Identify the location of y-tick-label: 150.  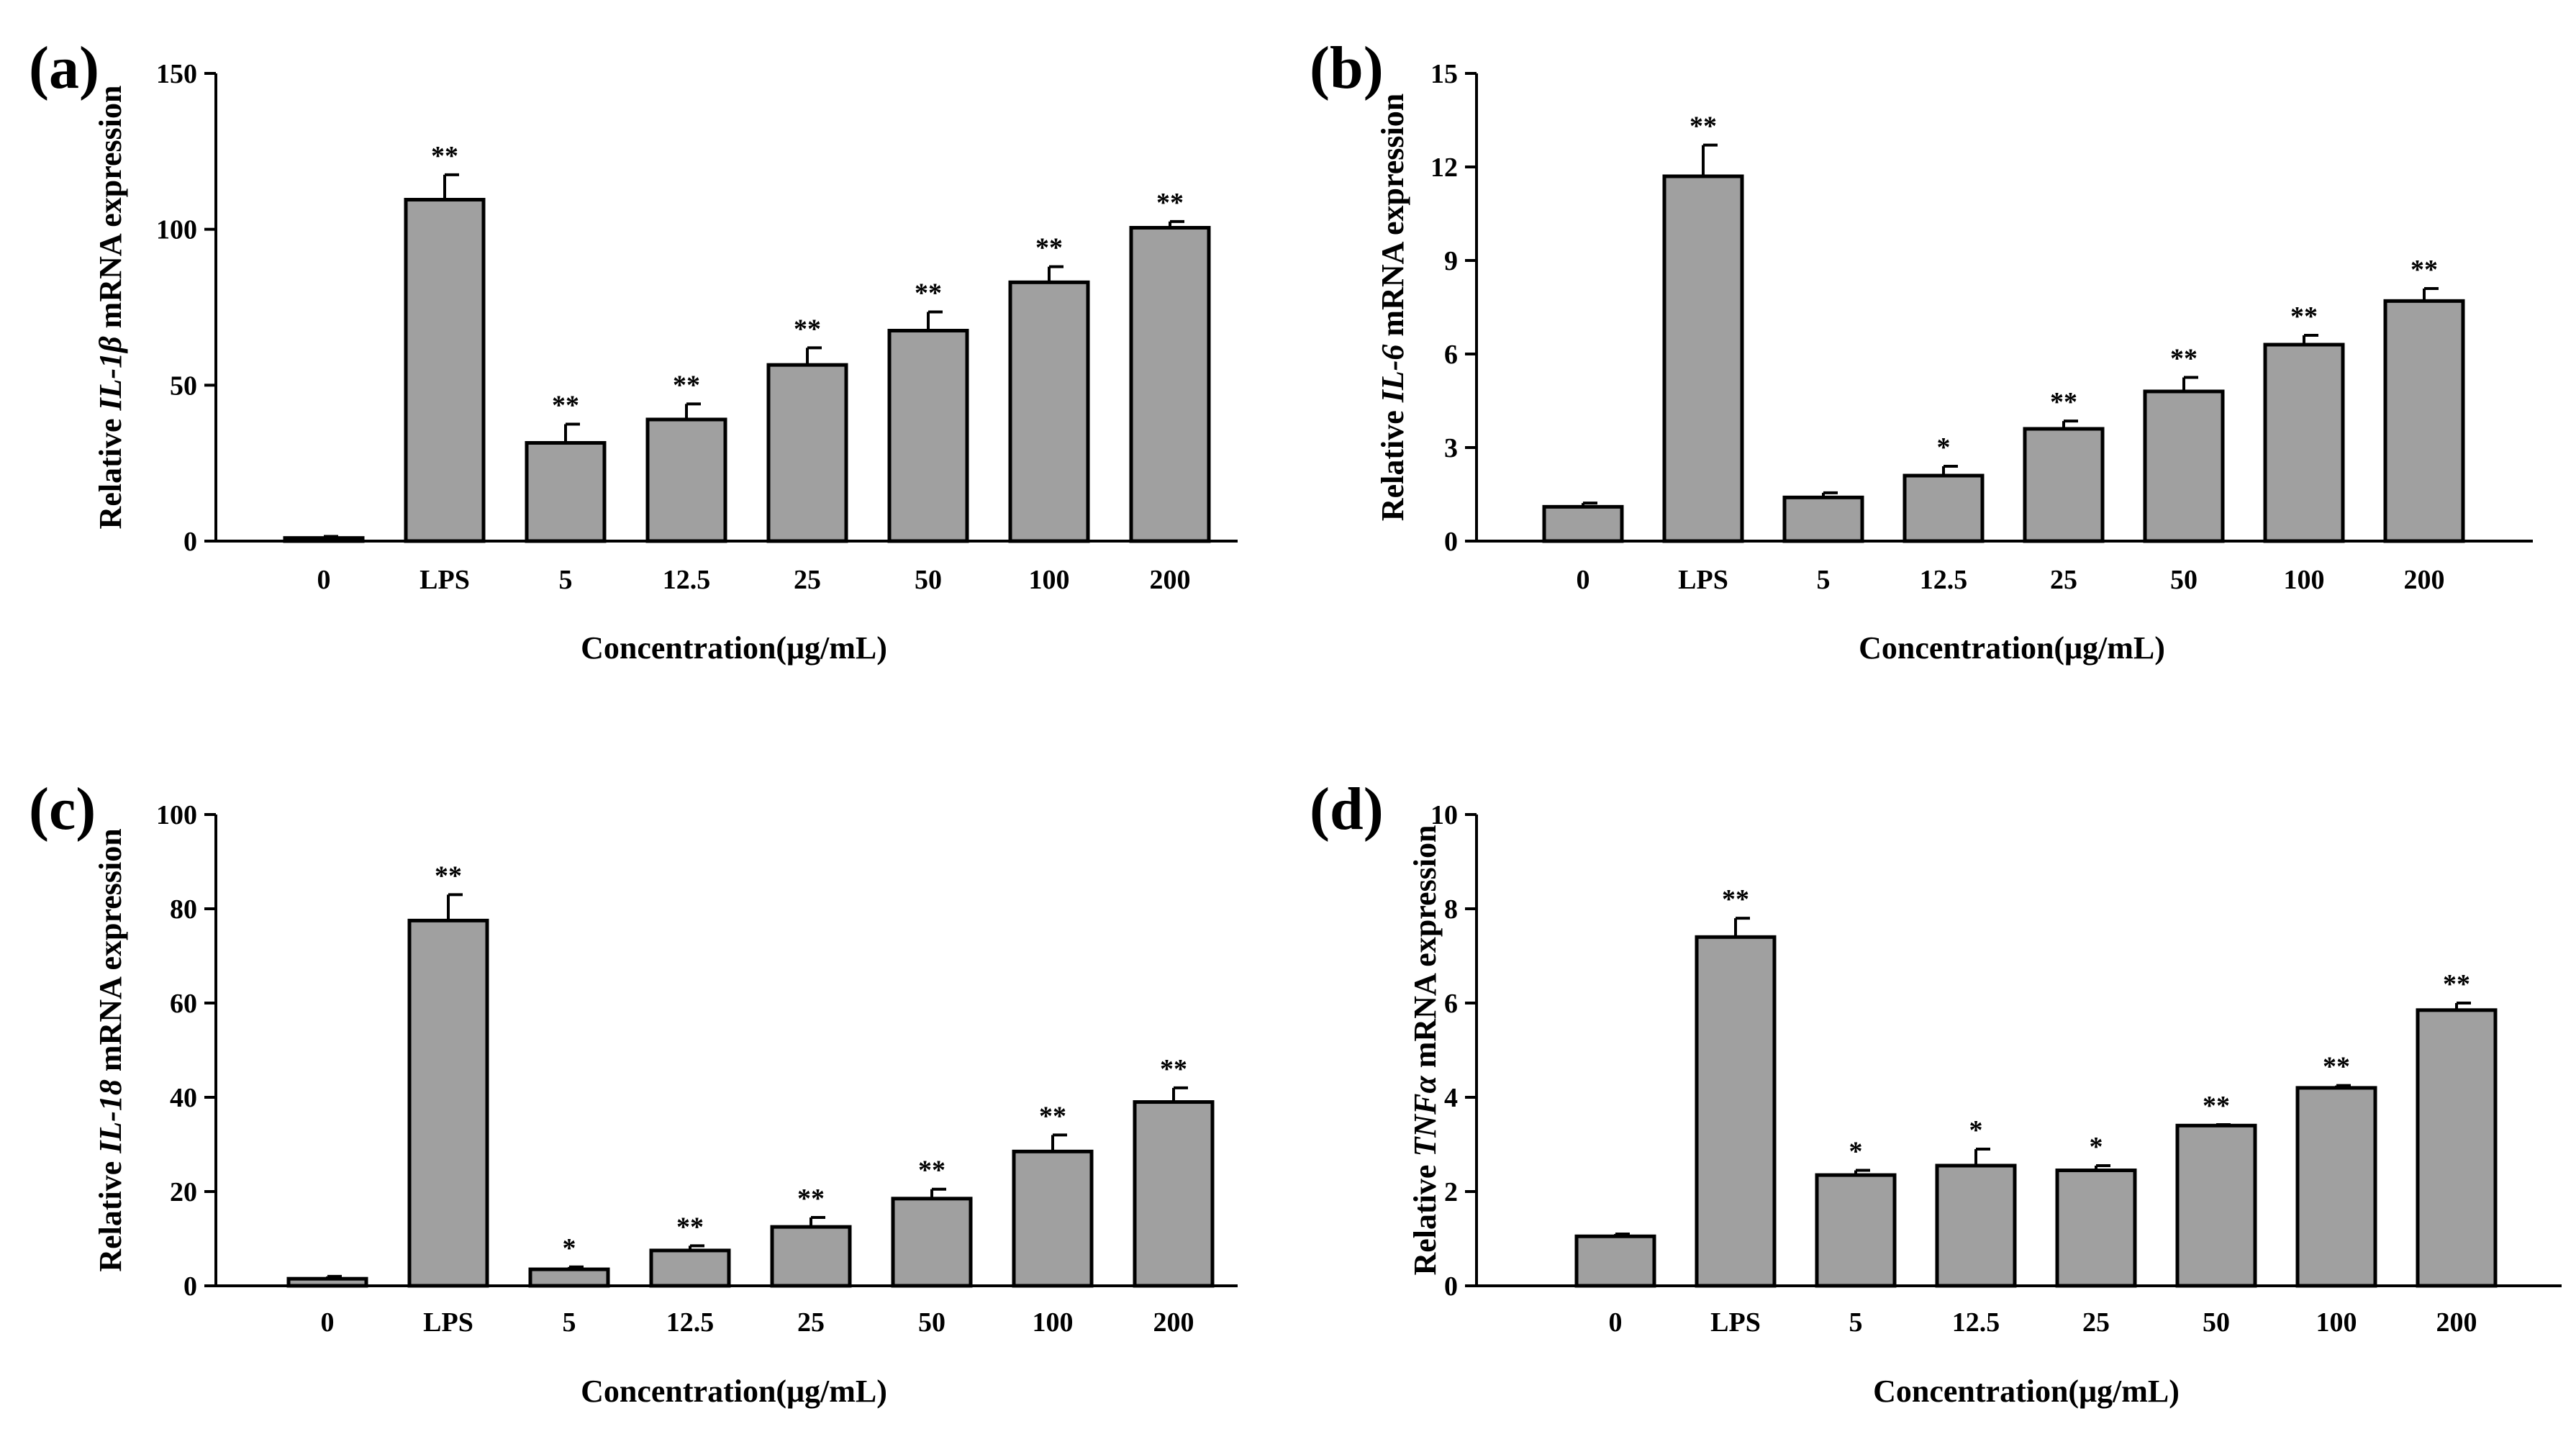
(176, 74).